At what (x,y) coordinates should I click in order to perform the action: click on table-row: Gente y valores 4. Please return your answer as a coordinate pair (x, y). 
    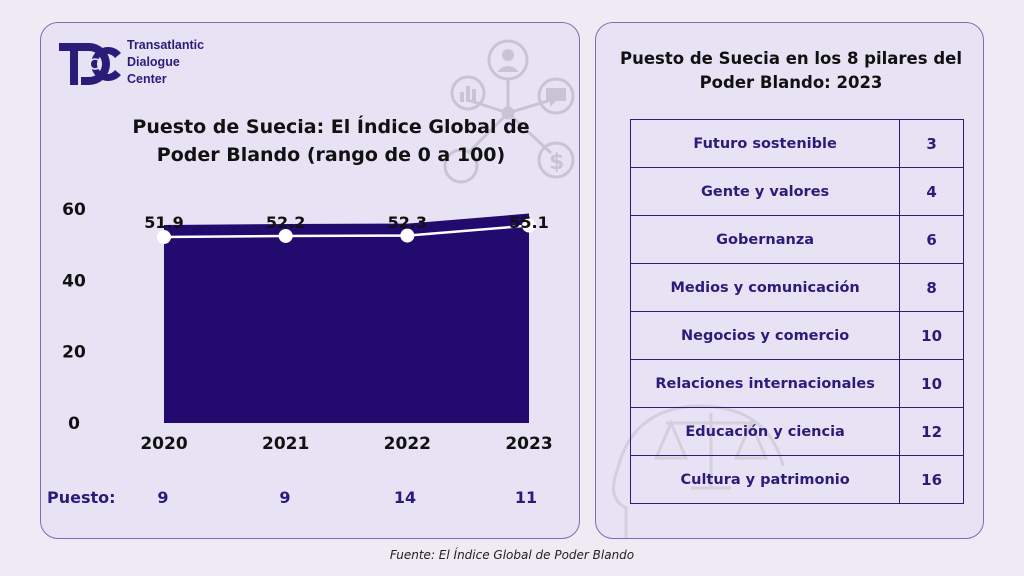
    Looking at the image, I should click on (796, 191).